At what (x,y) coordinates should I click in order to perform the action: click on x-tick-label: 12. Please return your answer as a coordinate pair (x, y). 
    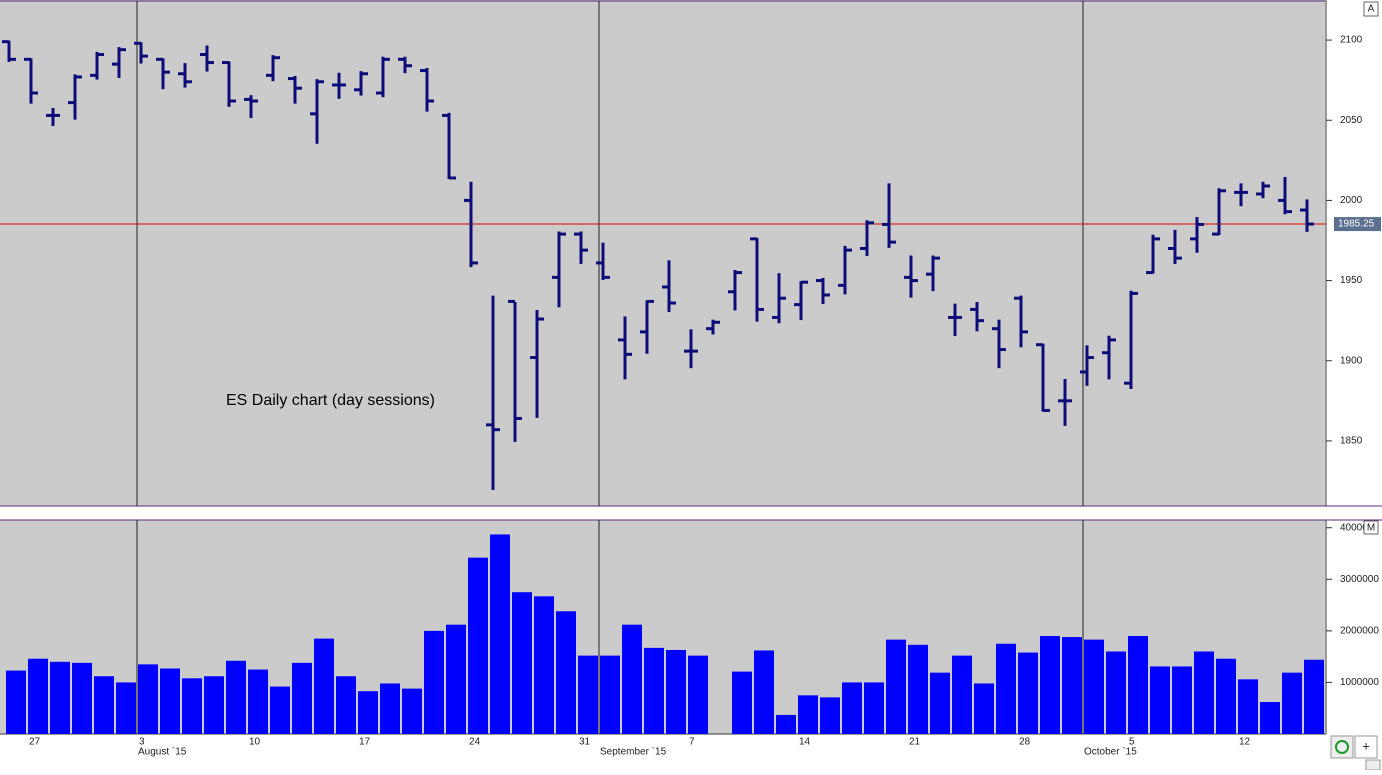
    Looking at the image, I should click on (1245, 742).